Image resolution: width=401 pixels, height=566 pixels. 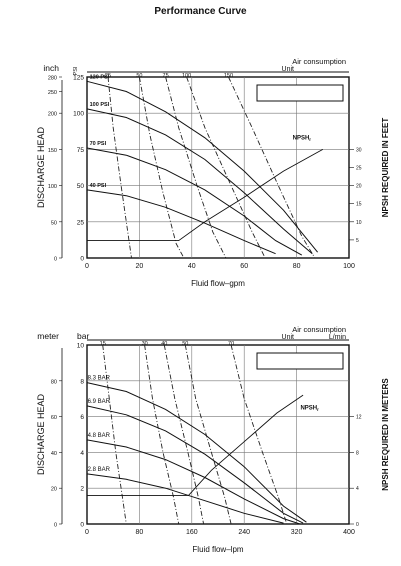 What do you see at coordinates (349, 532) in the screenshot?
I see `x-tick-label: 400` at bounding box center [349, 532].